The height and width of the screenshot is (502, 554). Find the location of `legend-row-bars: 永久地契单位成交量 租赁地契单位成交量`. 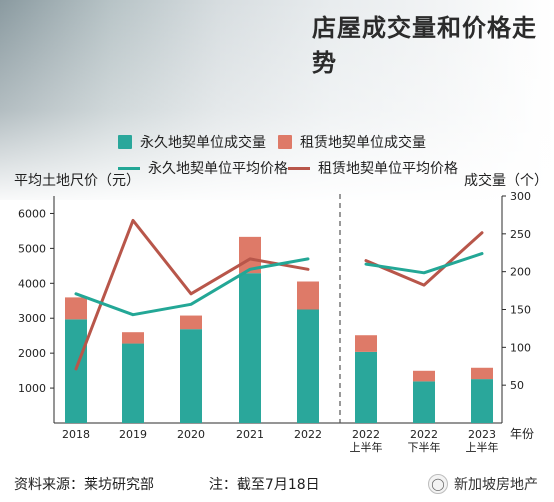

legend-row-bars: 永久地契单位成交量 租赁地契单位成交量 is located at coordinates (278, 142).